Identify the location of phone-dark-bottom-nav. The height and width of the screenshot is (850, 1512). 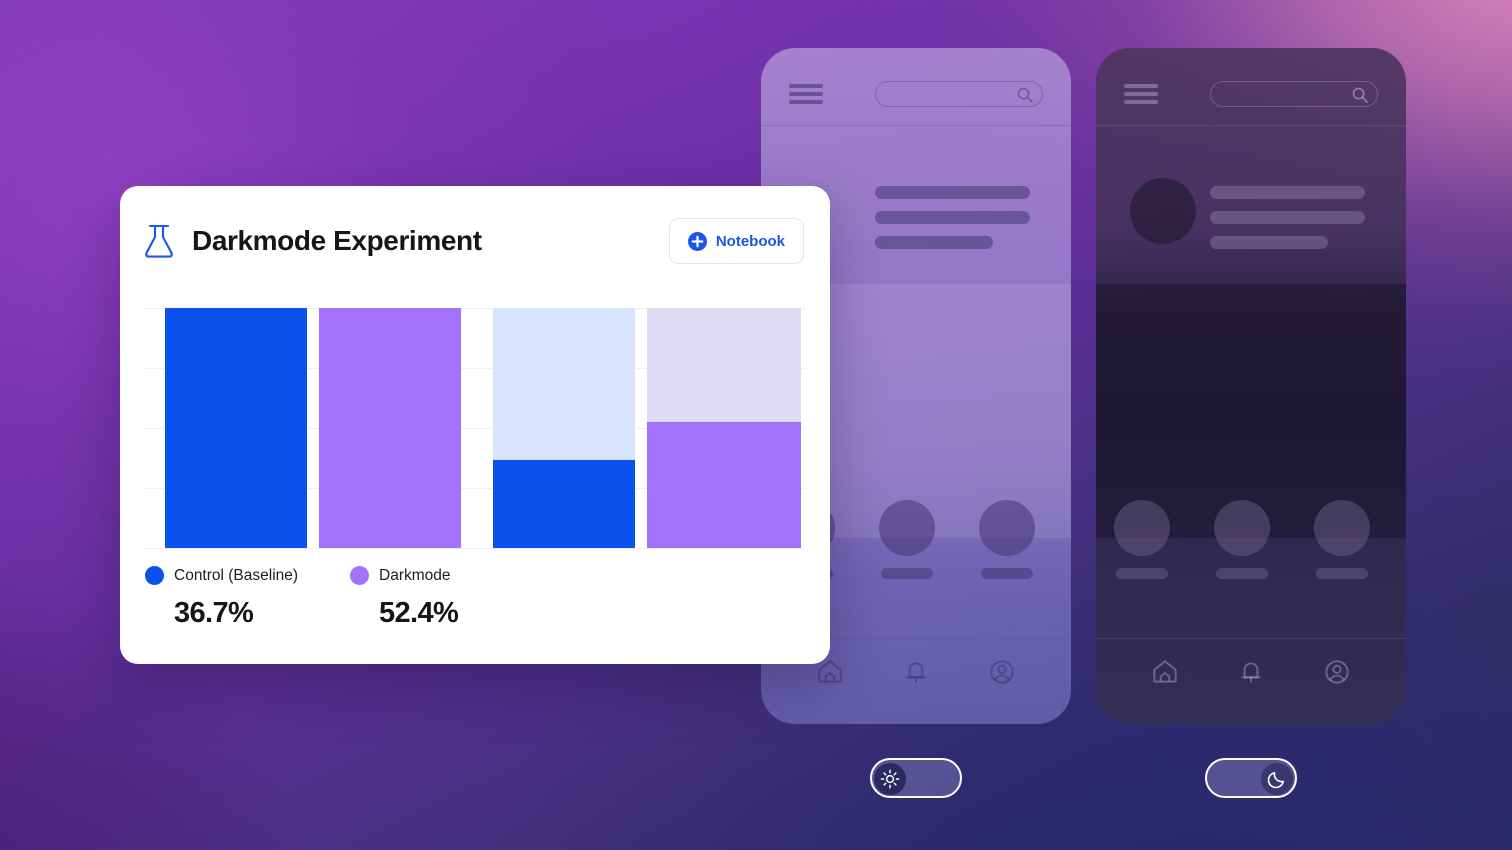
(1251, 681).